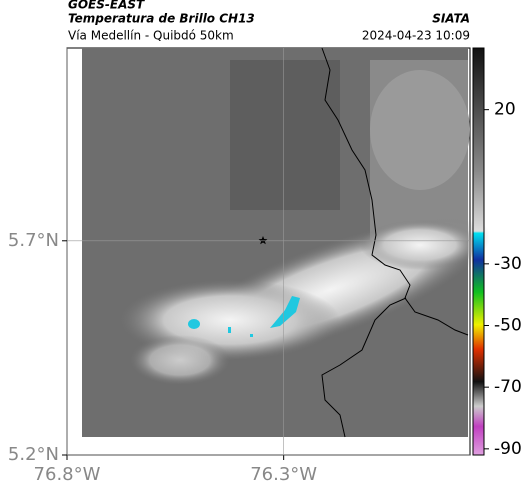  I want to click on colorbar-tick-label: -70, so click(508, 387).